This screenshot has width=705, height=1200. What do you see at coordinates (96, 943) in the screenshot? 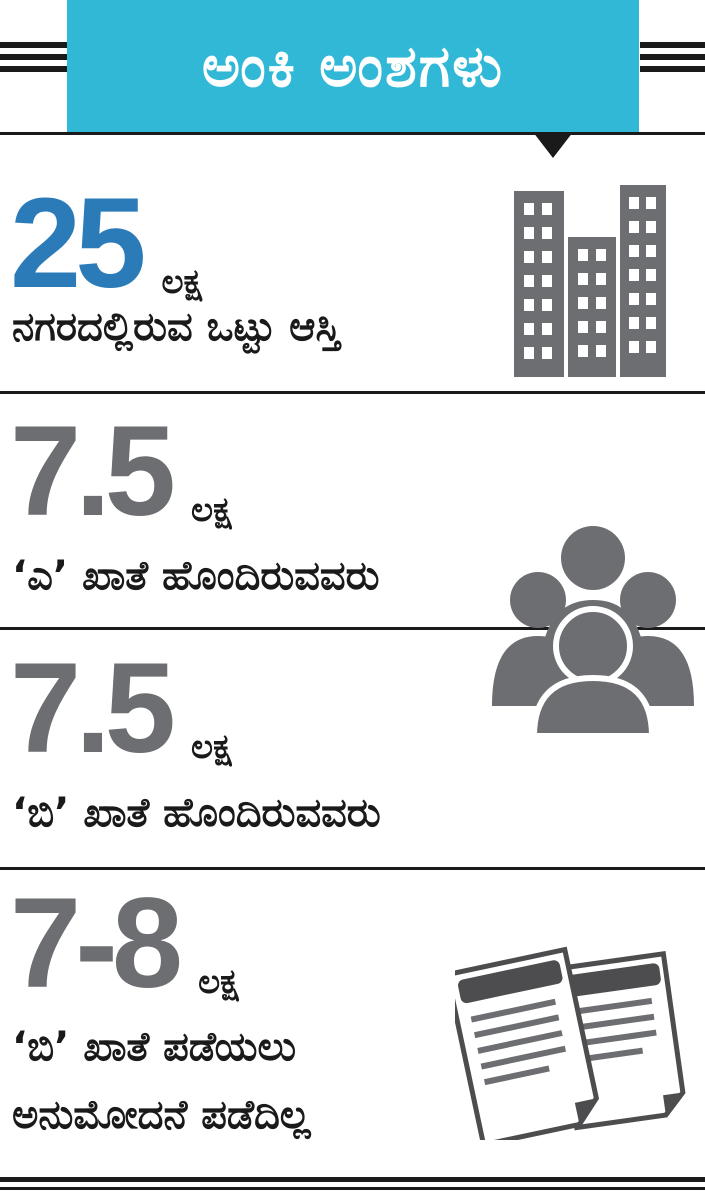
I see `stat-number: 7-8` at bounding box center [96, 943].